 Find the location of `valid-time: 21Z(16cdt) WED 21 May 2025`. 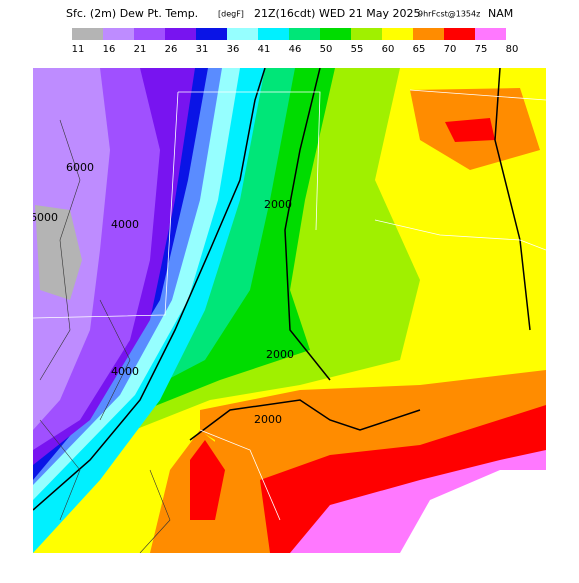

valid-time: 21Z(16cdt) WED 21 May 2025 is located at coordinates (337, 13).